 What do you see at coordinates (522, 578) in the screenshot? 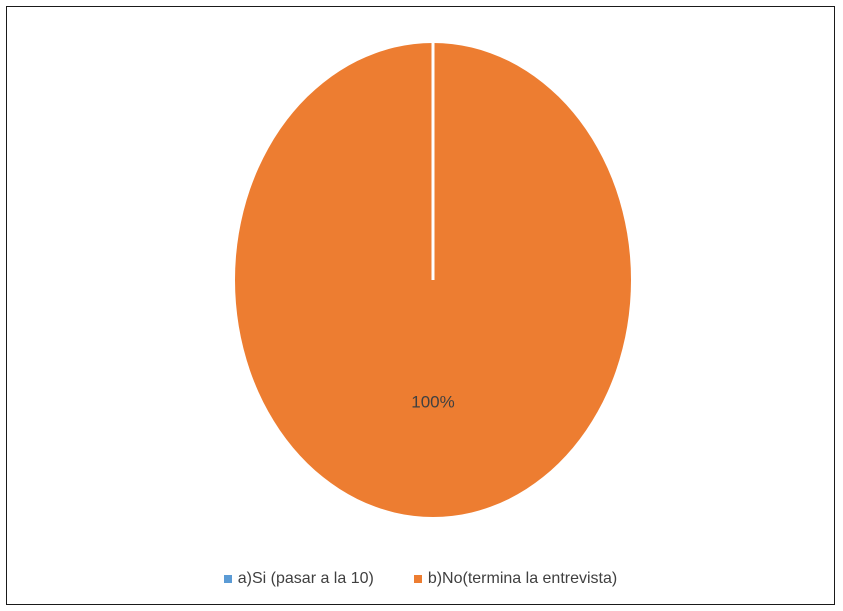
I see `legend-label-no: b)No(termina la entrevista)` at bounding box center [522, 578].